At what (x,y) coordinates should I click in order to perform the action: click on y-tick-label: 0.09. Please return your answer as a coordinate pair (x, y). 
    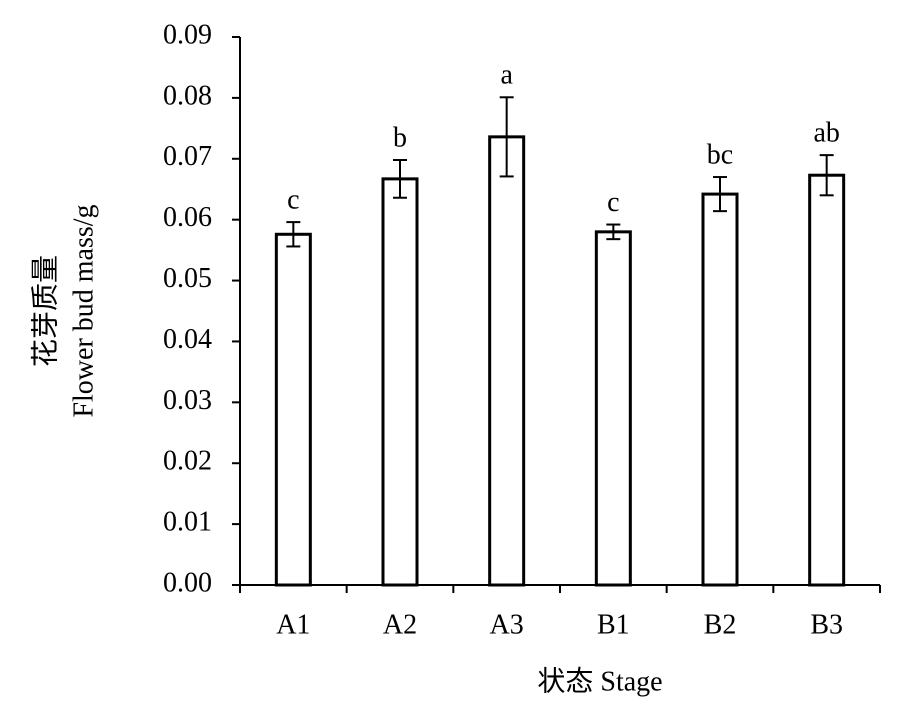
    Looking at the image, I should click on (187, 34).